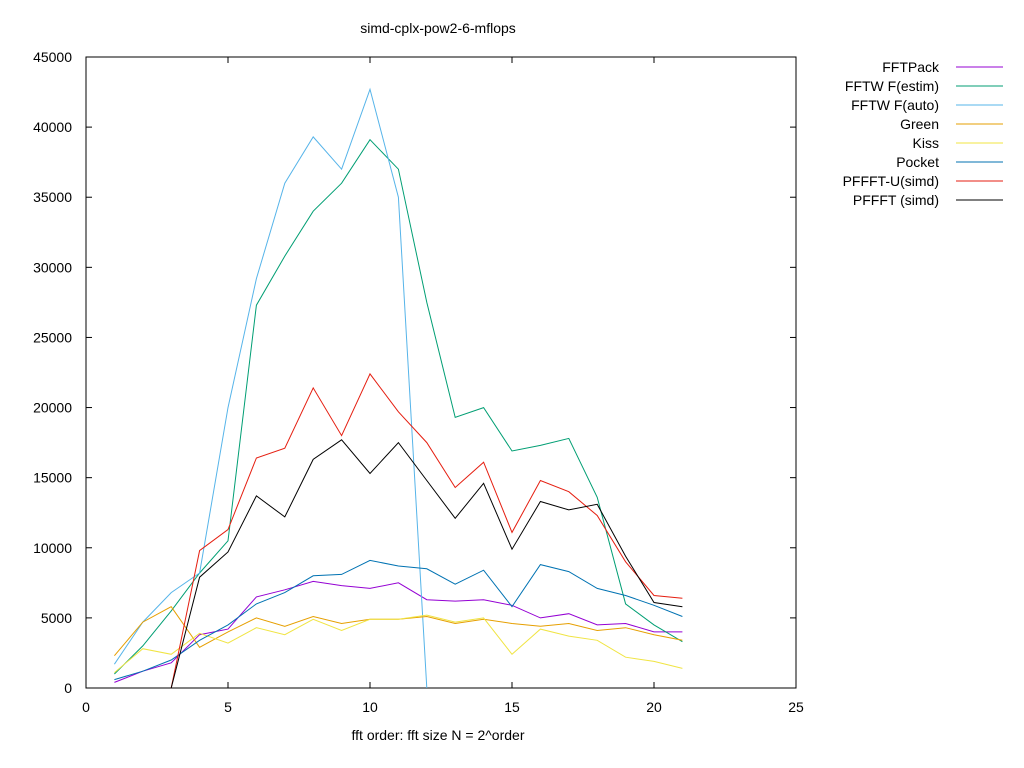  Describe the element at coordinates (895, 105) in the screenshot. I see `legend-label: FFTW F(auto)` at that location.